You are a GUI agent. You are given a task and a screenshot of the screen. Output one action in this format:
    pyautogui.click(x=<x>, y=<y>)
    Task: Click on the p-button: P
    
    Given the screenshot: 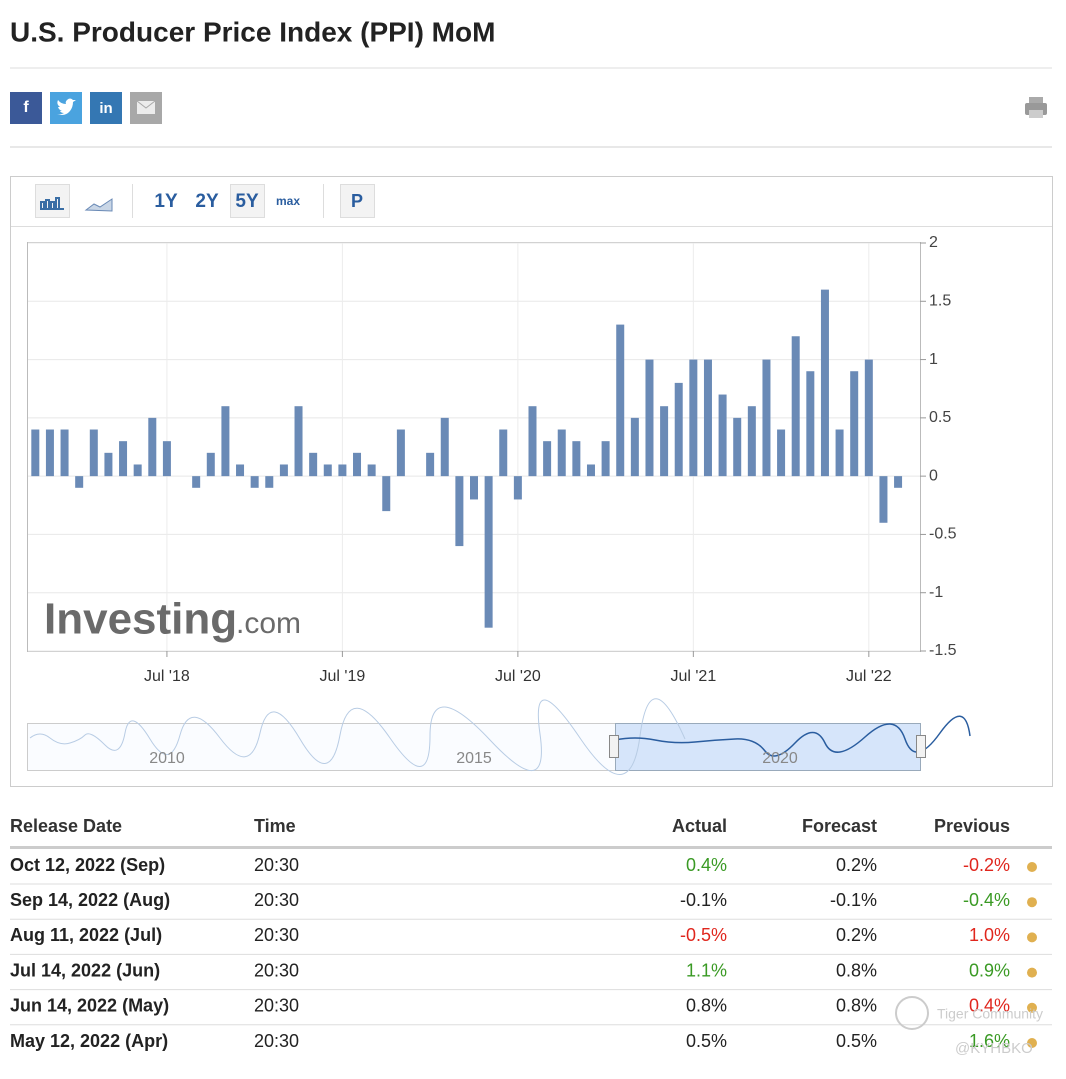 What is the action you would take?
    pyautogui.click(x=357, y=201)
    